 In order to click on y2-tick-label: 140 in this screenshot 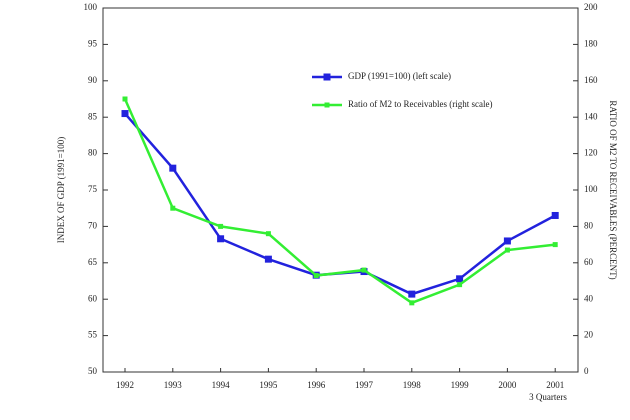, I will do `click(591, 116)`.